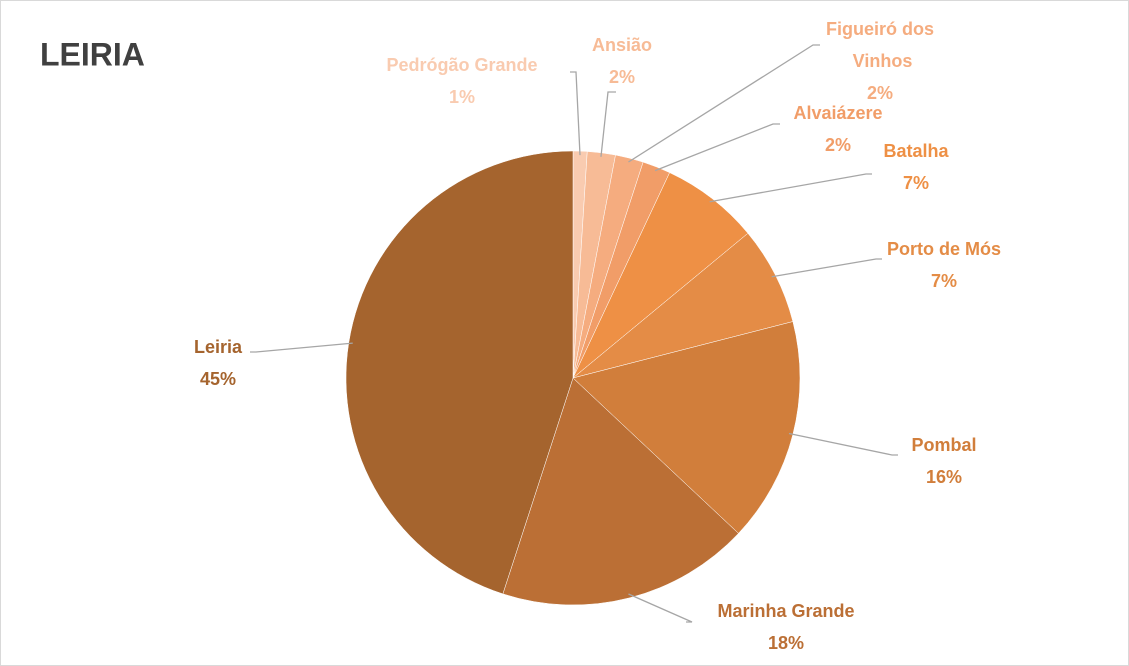 Image resolution: width=1129 pixels, height=666 pixels. I want to click on slice-label: Figueiró dos Vinhos, so click(880, 45).